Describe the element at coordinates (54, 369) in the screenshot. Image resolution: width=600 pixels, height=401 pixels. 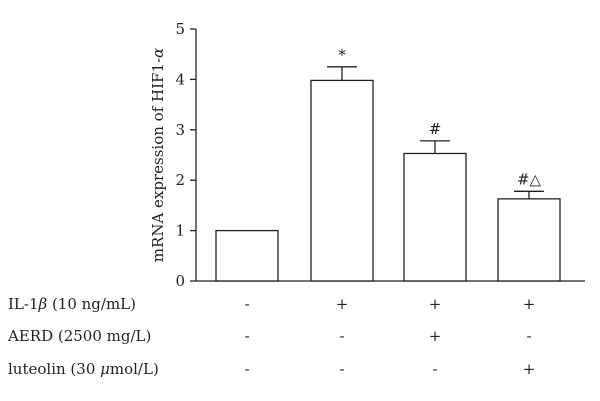
I see `condition-label-part: luteolin (30` at that location.